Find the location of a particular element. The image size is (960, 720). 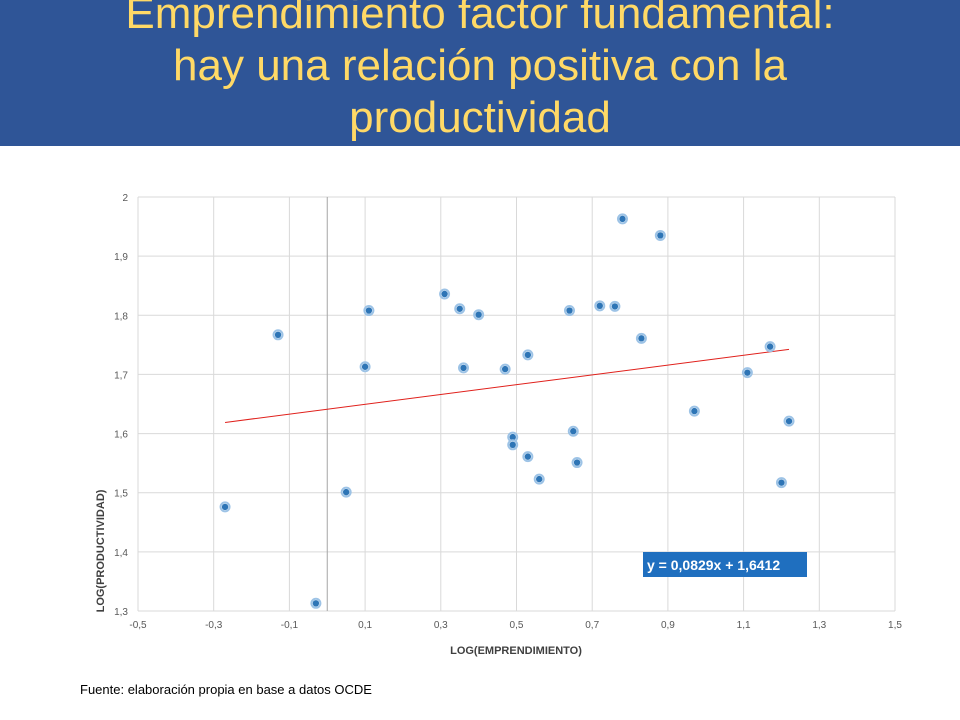

x-tick-label: 0,5 is located at coordinates (517, 625).